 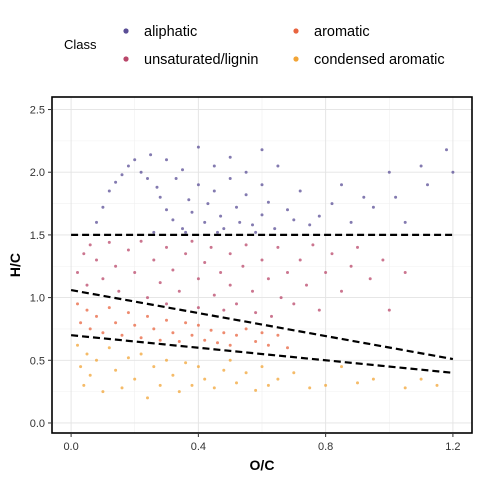 What do you see at coordinates (295, 30) in the screenshot?
I see `legend-marker-aromatic` at bounding box center [295, 30].